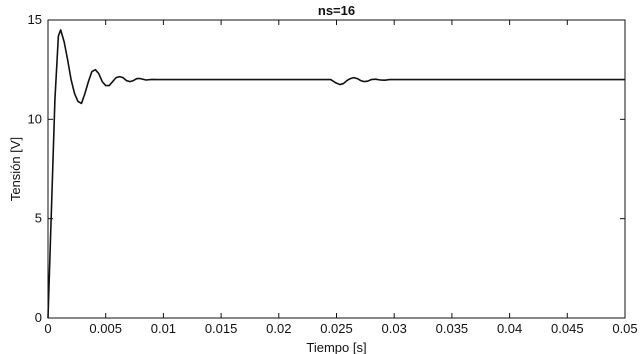 The width and height of the screenshot is (640, 354). What do you see at coordinates (567, 328) in the screenshot?
I see `x-tick-label: 0.045` at bounding box center [567, 328].